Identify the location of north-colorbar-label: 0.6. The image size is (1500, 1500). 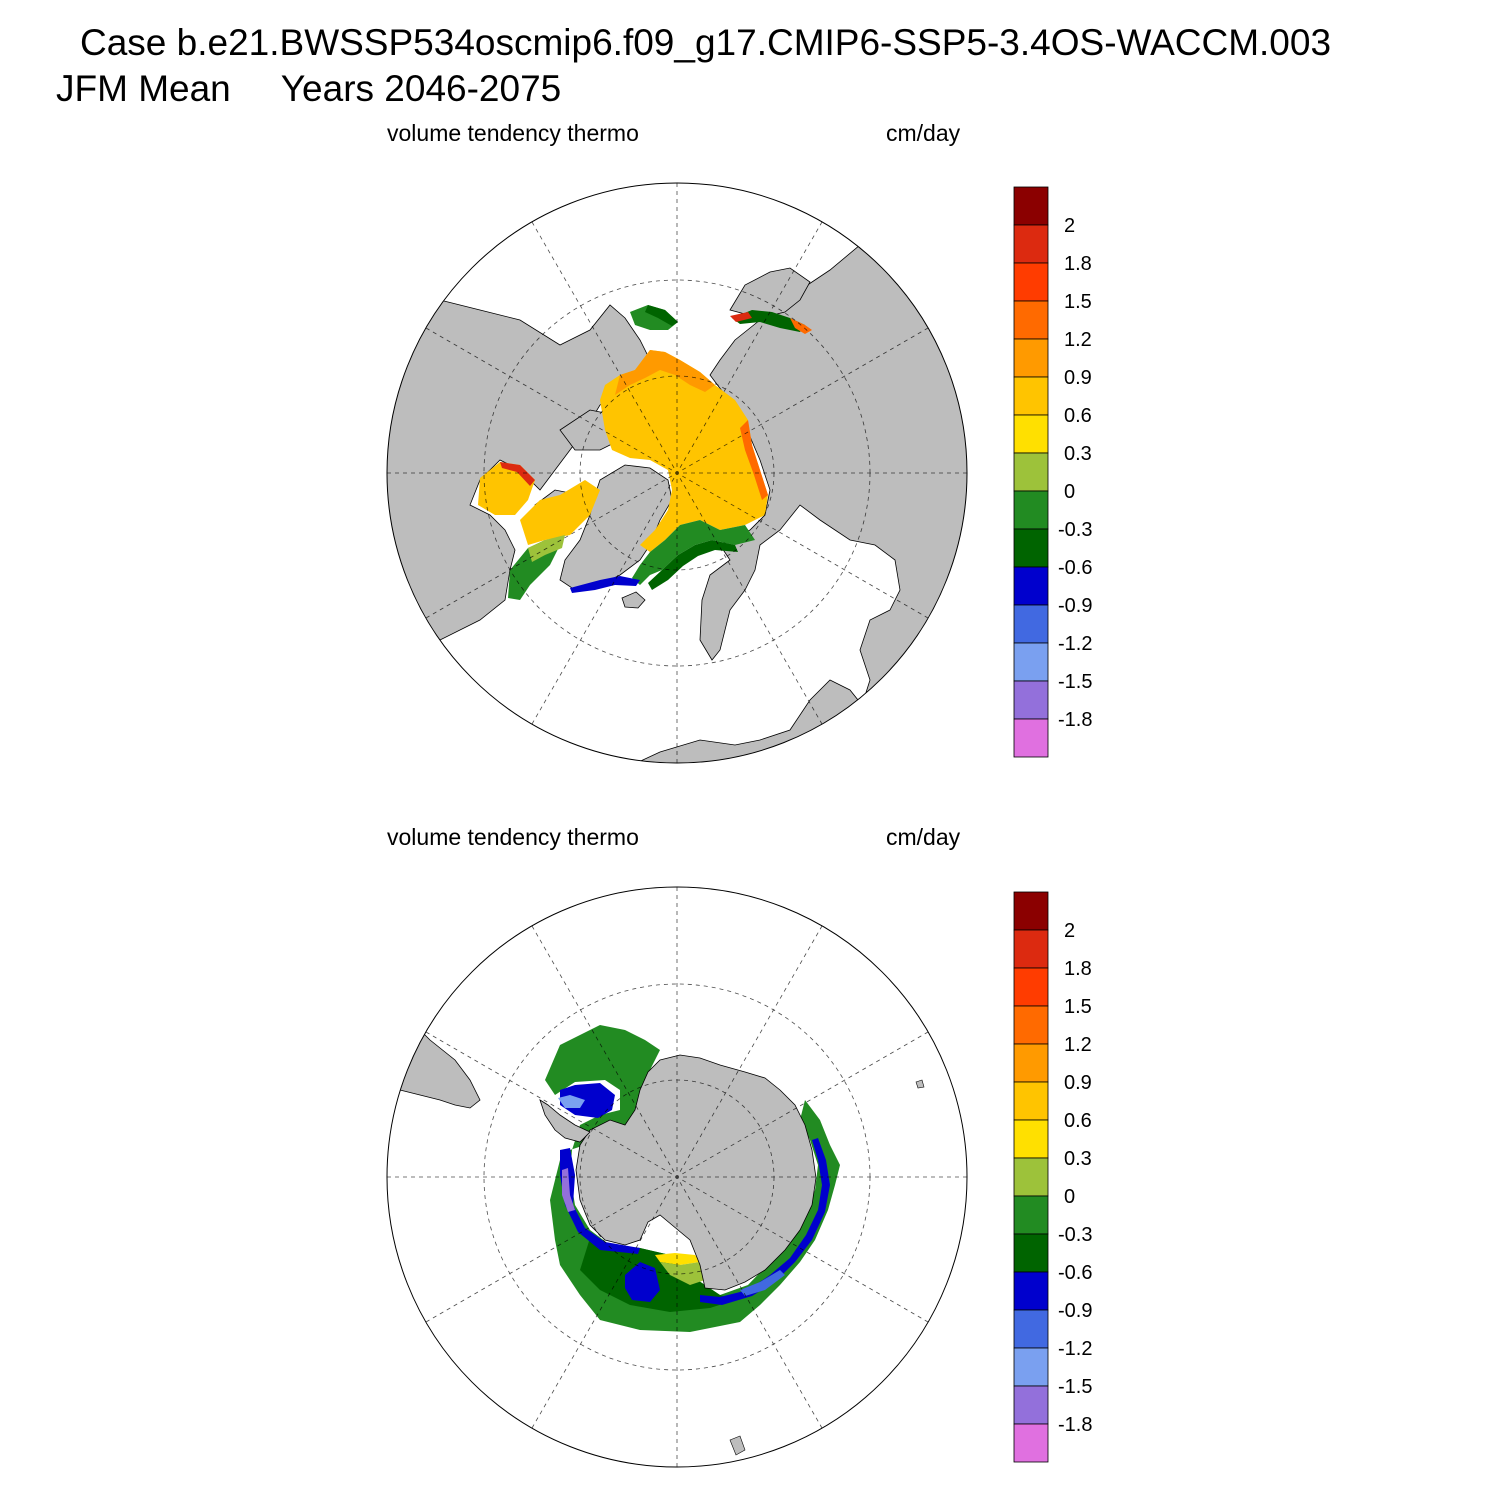
(1078, 416).